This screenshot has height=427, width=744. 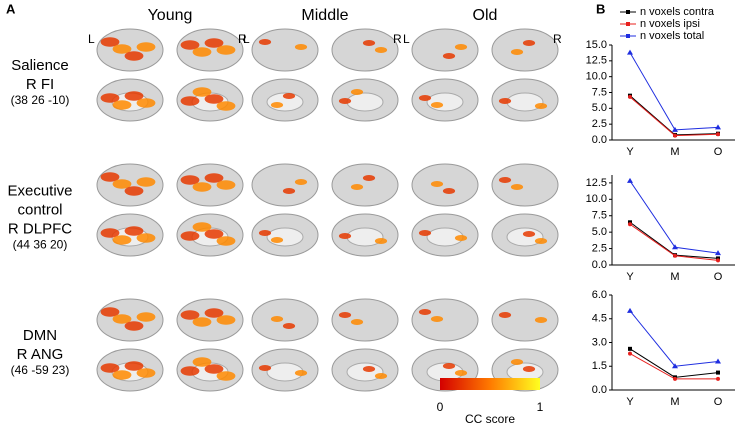 What do you see at coordinates (596, 61) in the screenshot?
I see `y-tick-label: 12.5` at bounding box center [596, 61].